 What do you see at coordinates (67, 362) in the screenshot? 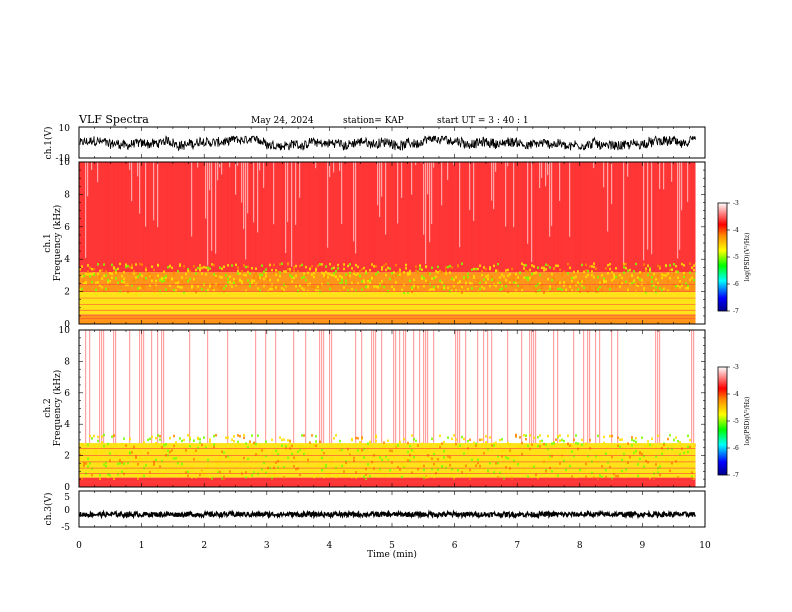
I see `spectrogram-ytick-label: 8` at bounding box center [67, 362].